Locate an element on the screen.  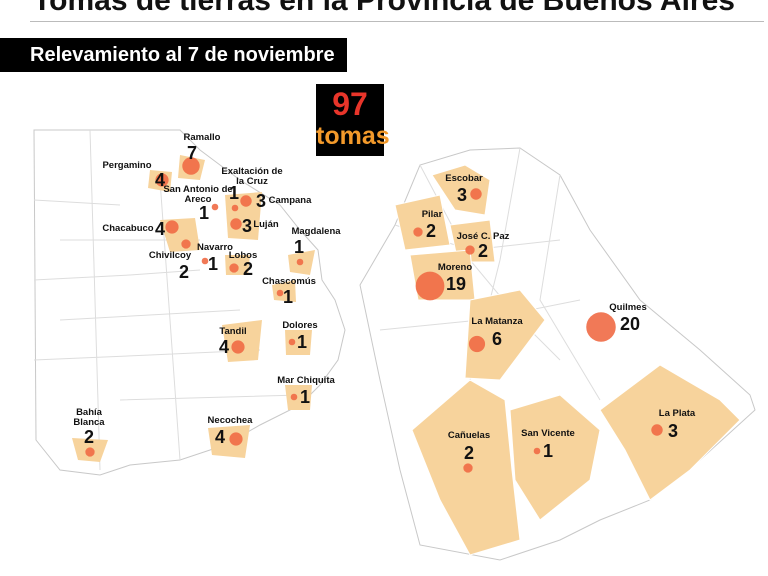
place-name: Pergamino is located at coordinates (127, 165).